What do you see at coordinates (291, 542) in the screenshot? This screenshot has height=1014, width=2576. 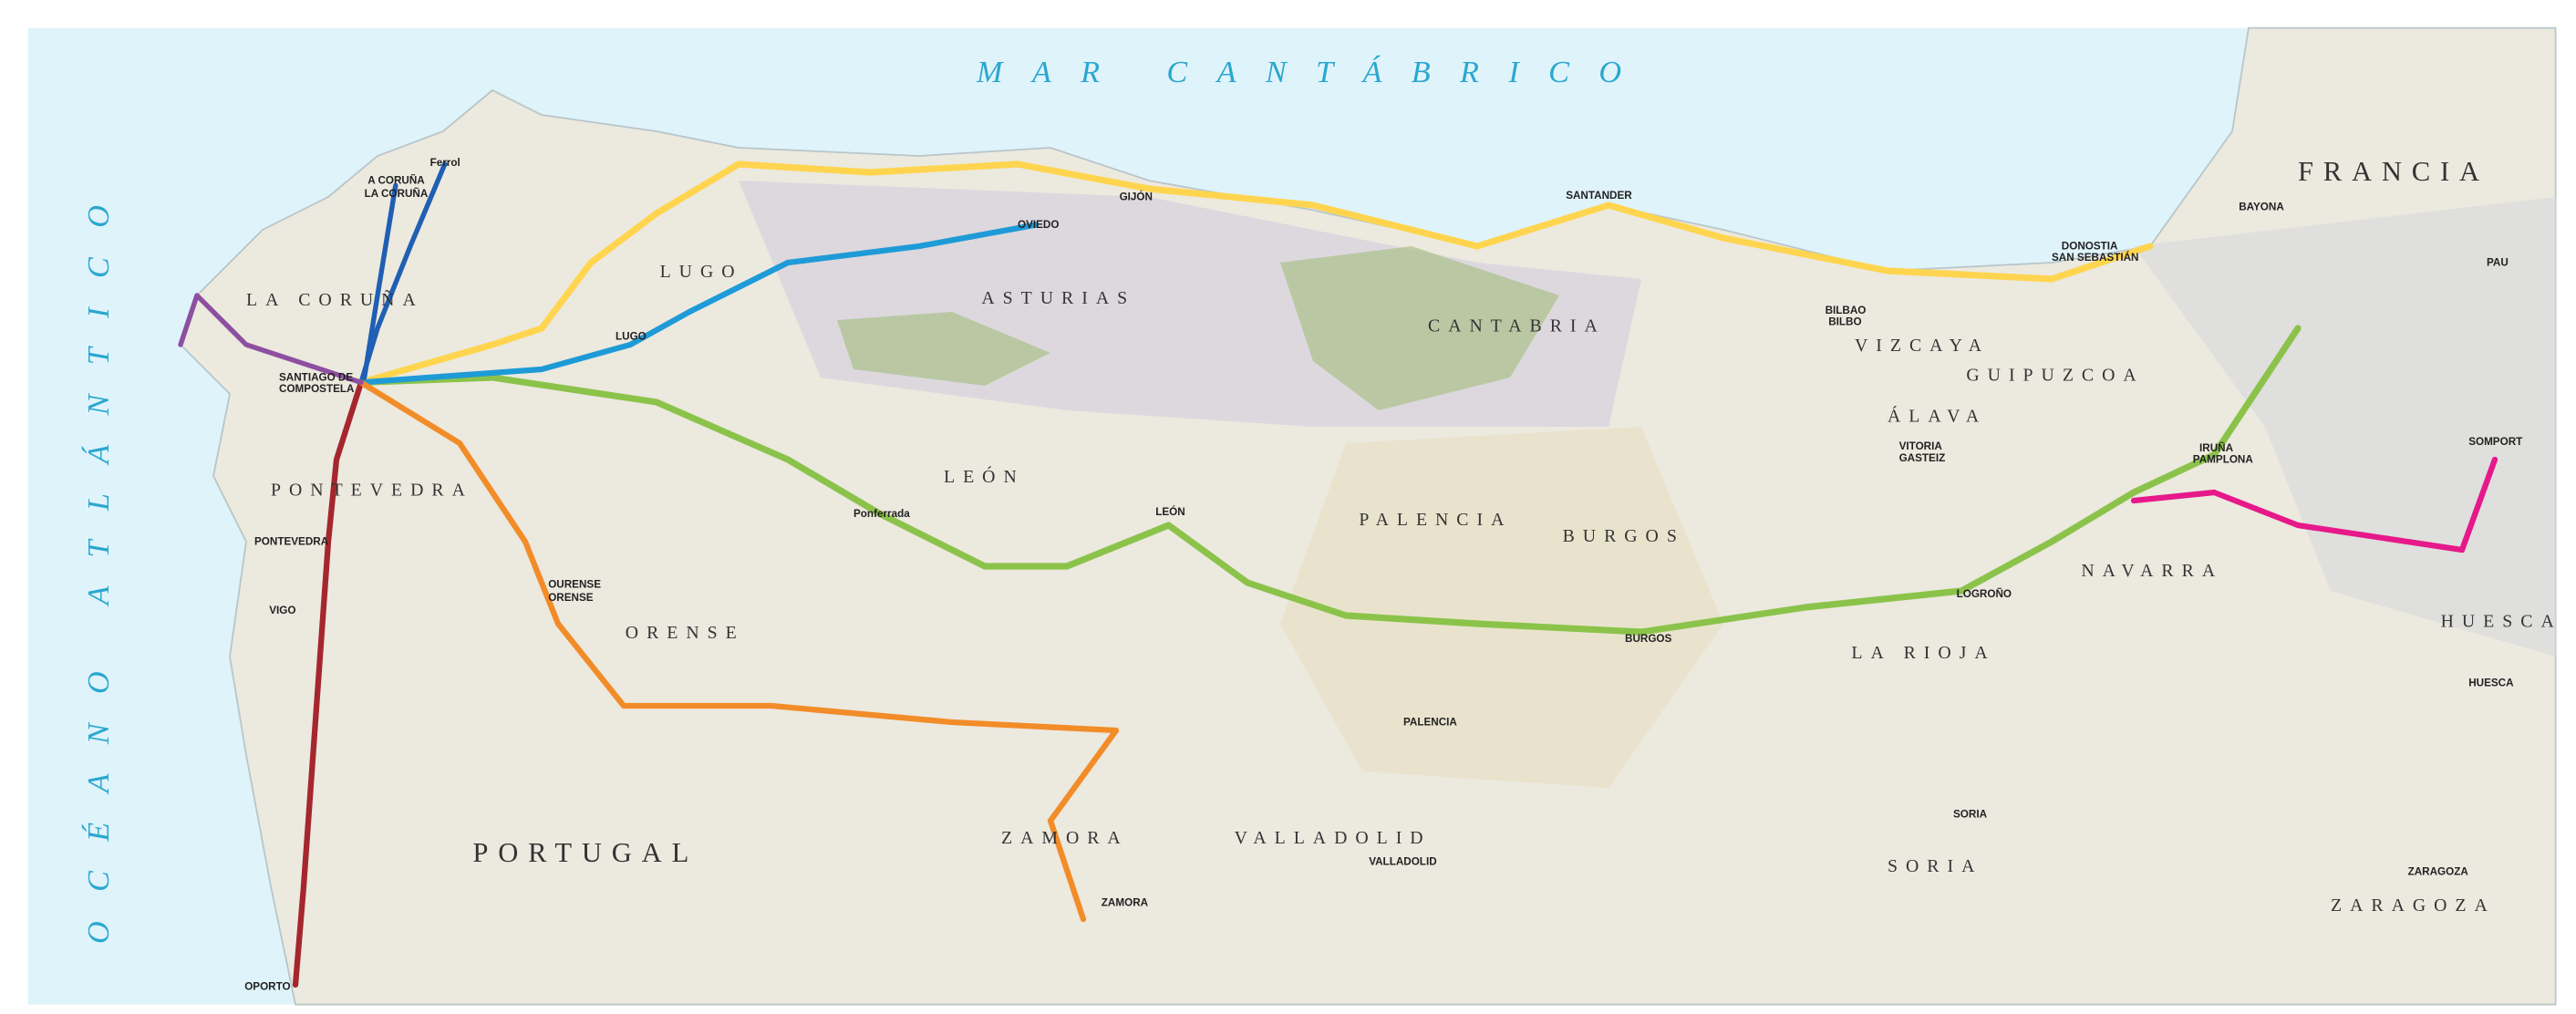 I see `city-label: PONTEVEDRA` at bounding box center [291, 542].